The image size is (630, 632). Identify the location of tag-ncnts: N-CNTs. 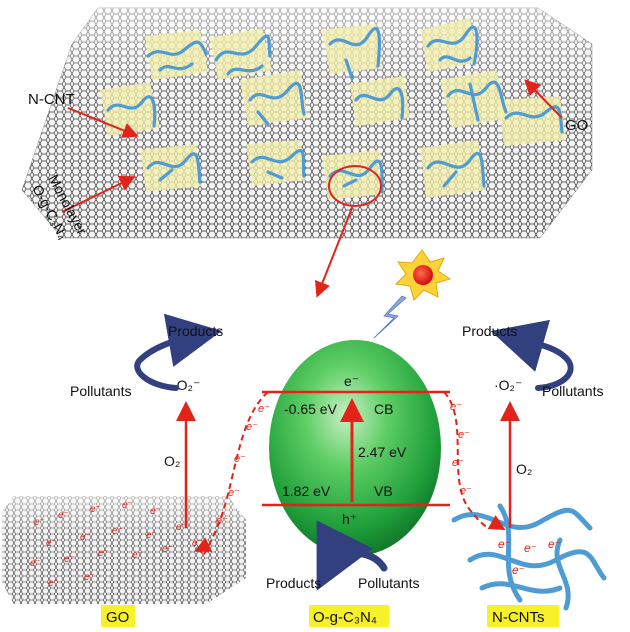
(523, 616).